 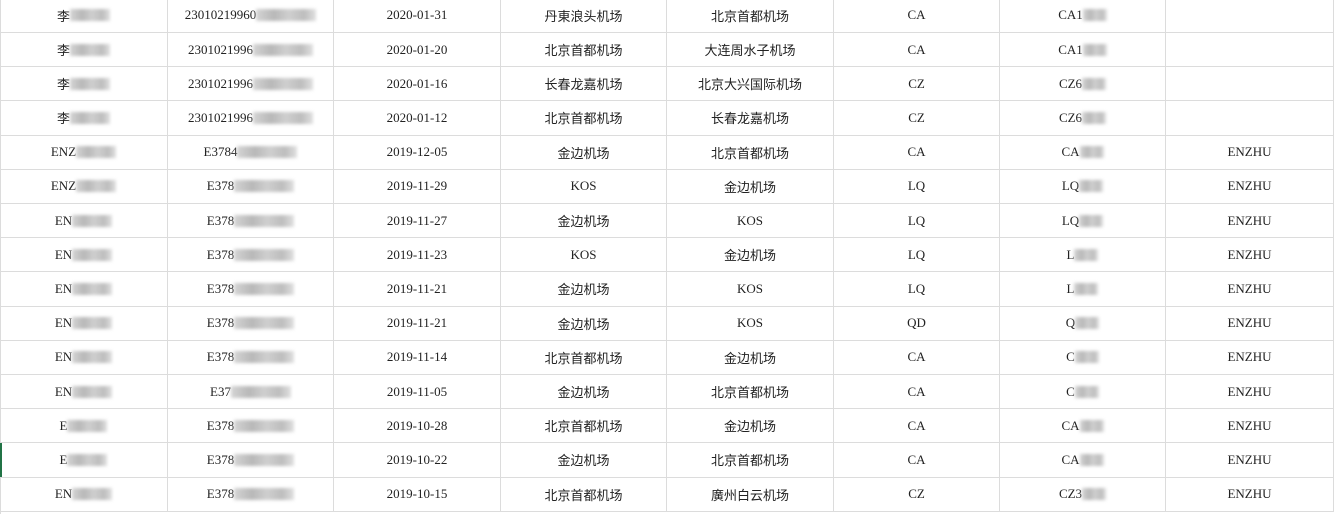 I want to click on cell-date: 2019-11-29, so click(x=417, y=186).